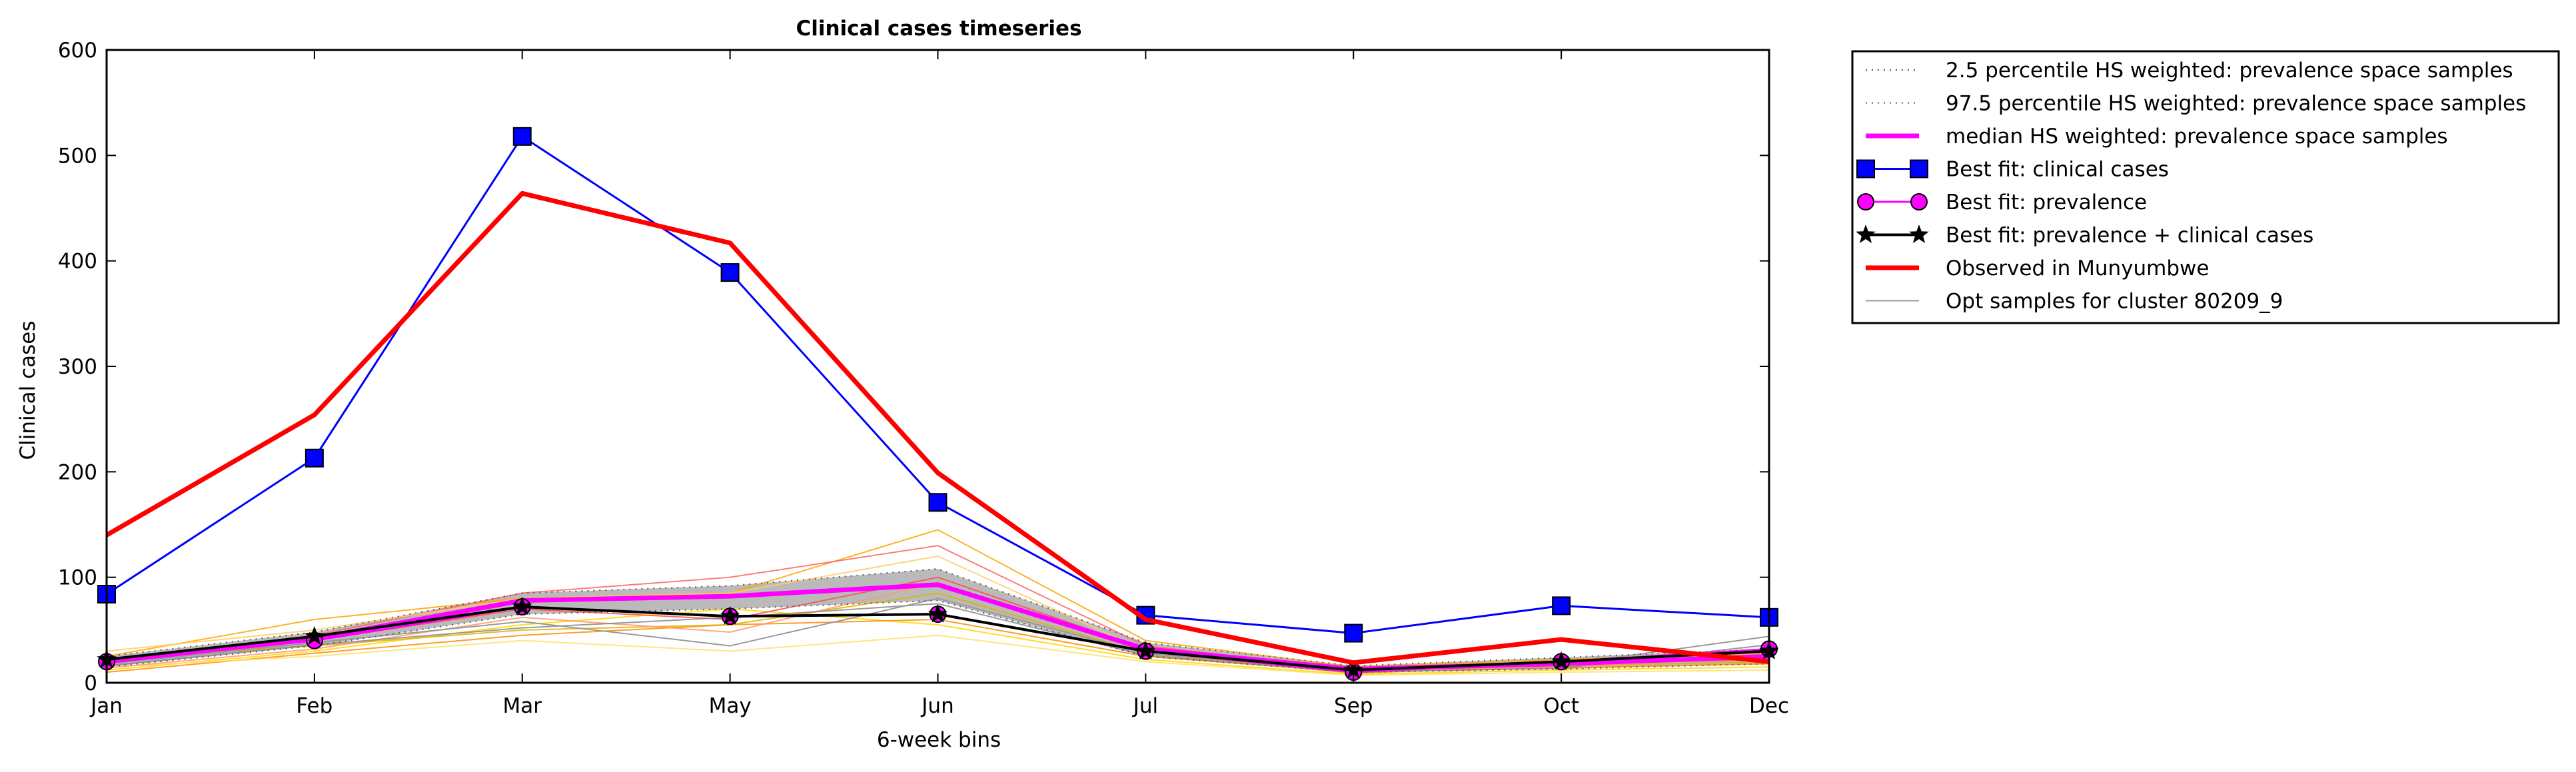 The width and height of the screenshot is (2576, 772). I want to click on legend-label-3: Best fit: clinical cases, so click(2057, 170).